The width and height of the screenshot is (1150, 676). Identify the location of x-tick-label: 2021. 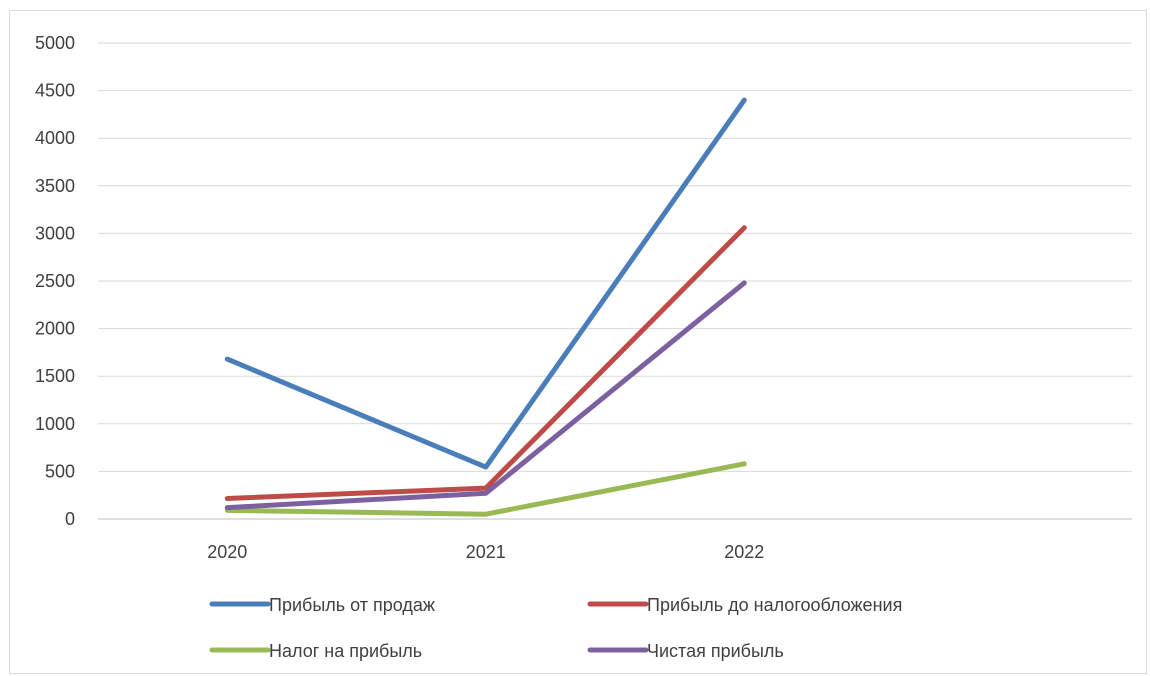
(486, 552).